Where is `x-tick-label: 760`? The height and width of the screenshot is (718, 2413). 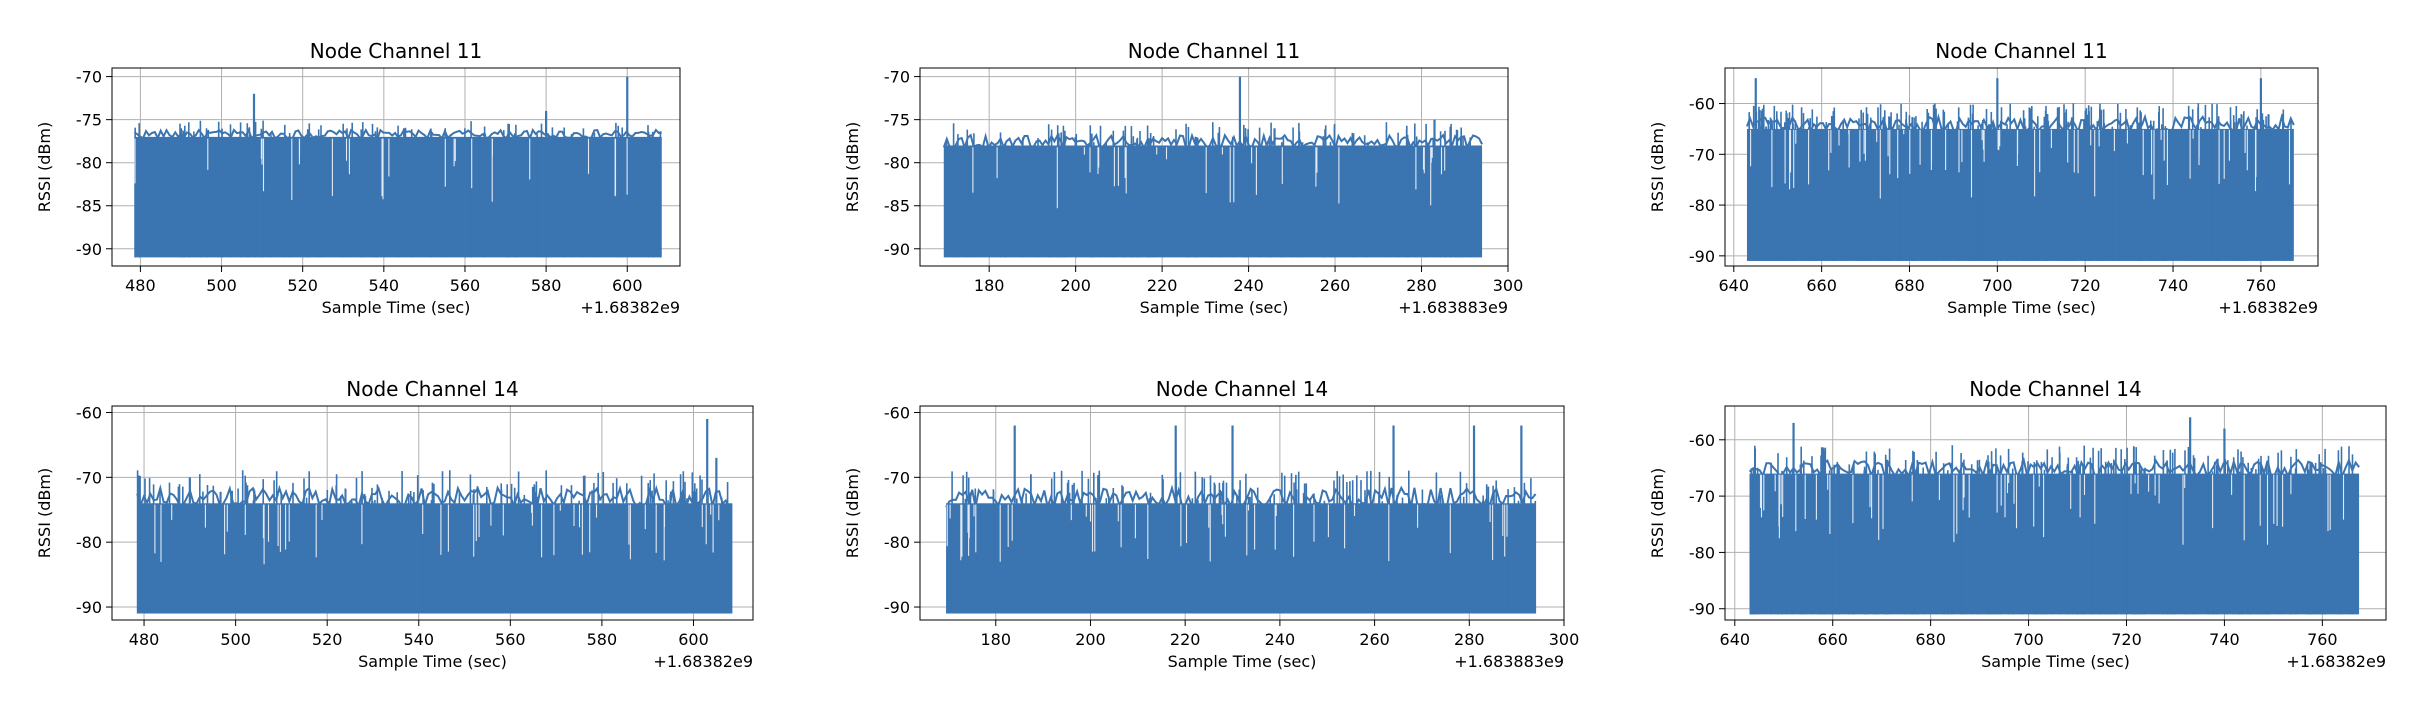 x-tick-label: 760 is located at coordinates (2261, 285).